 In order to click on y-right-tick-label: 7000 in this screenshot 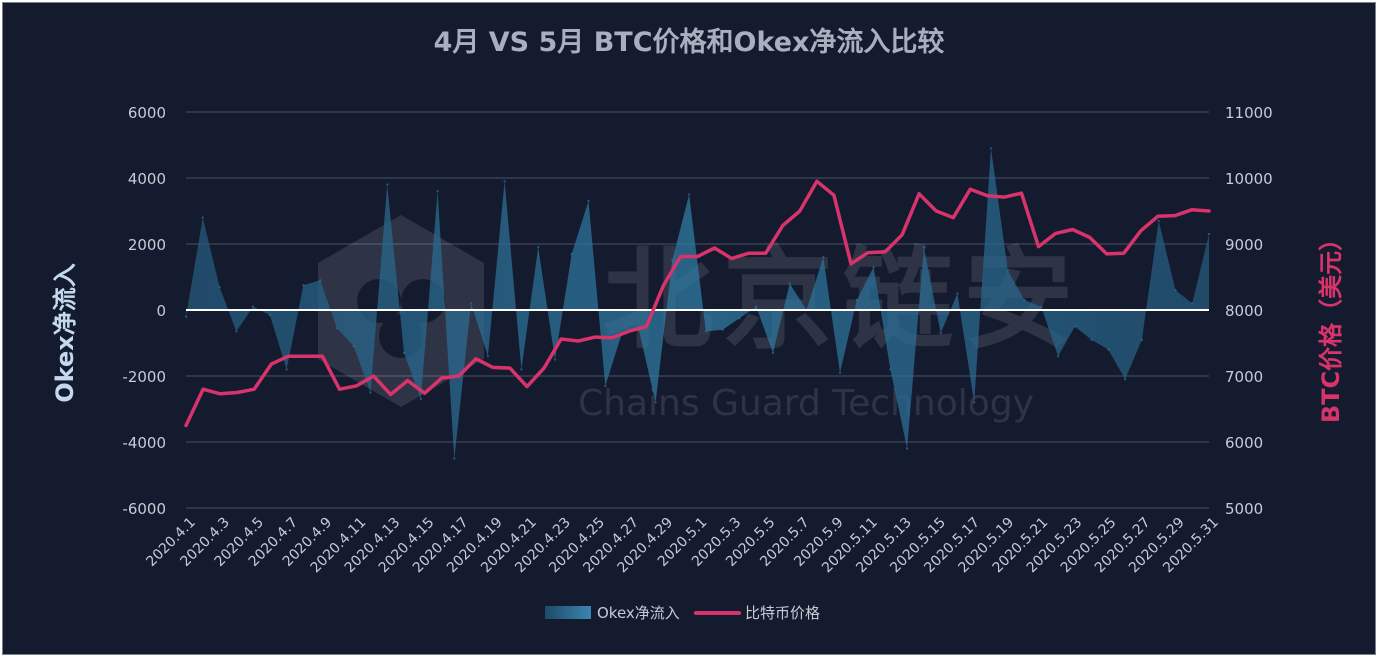, I will do `click(1244, 377)`.